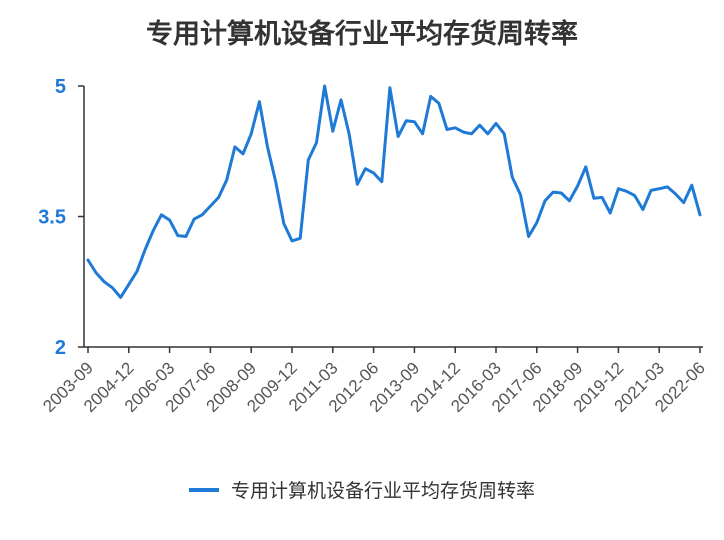  I want to click on legend: 专用计算机设备行业平均存货周转率, so click(362, 489).